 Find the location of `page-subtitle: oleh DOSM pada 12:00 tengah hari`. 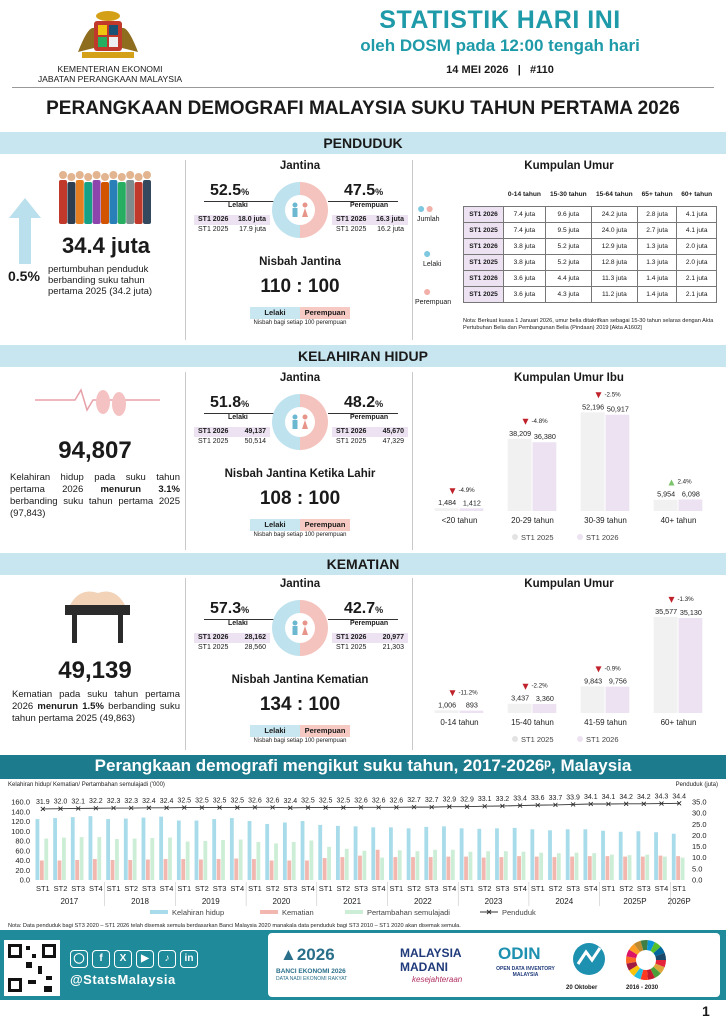

page-subtitle: oleh DOSM pada 12:00 tengah hari is located at coordinates (500, 45).